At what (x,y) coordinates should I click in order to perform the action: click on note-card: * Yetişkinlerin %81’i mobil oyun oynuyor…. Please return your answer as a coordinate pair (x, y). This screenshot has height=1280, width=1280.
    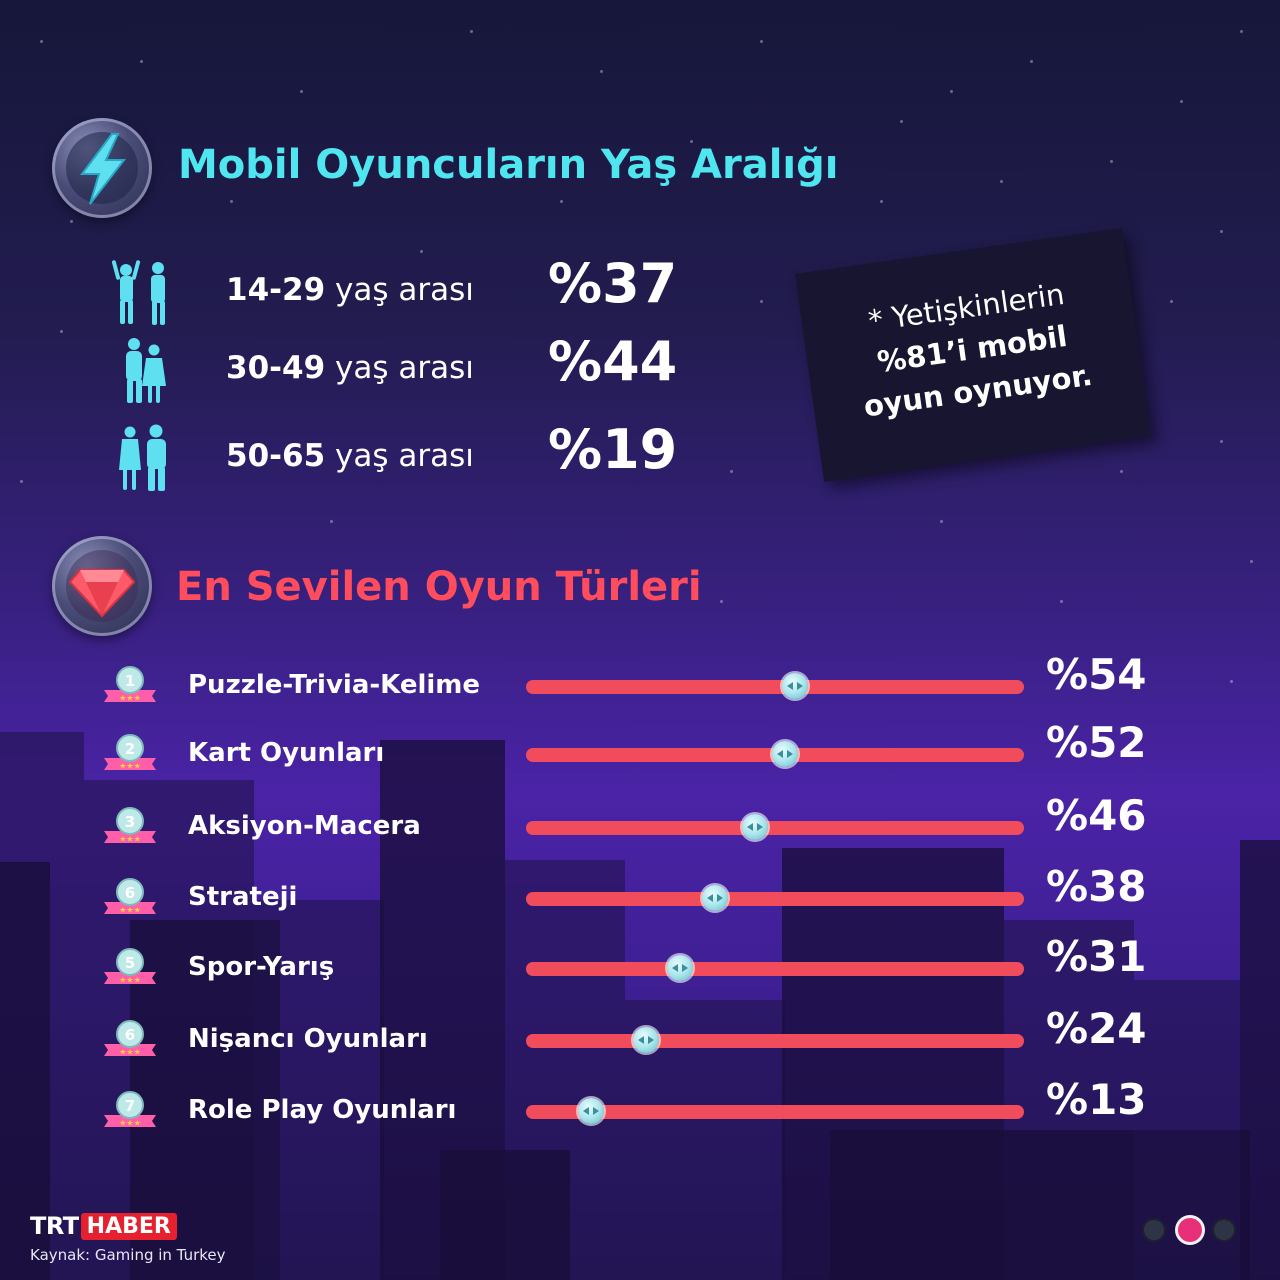
    Looking at the image, I should click on (973, 355).